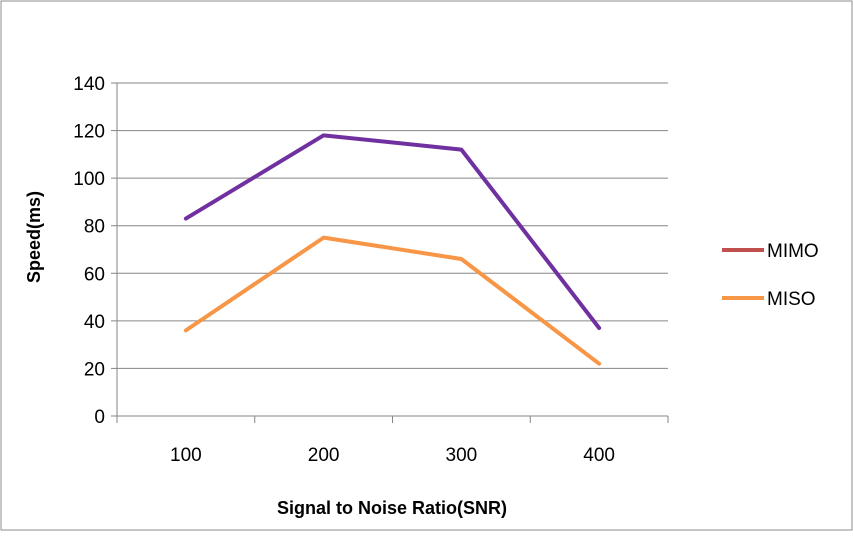 This screenshot has width=853, height=536. Describe the element at coordinates (89, 132) in the screenshot. I see `y-tick-label-120: 120` at that location.